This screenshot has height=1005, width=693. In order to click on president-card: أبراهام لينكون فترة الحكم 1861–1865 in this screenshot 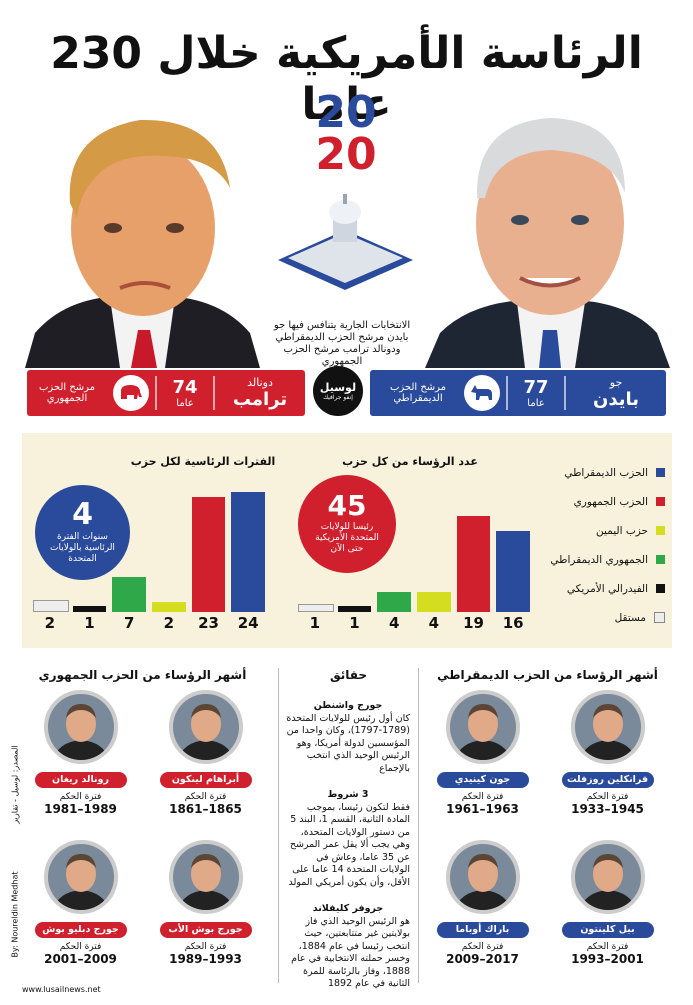, I will do `click(205, 753)`.